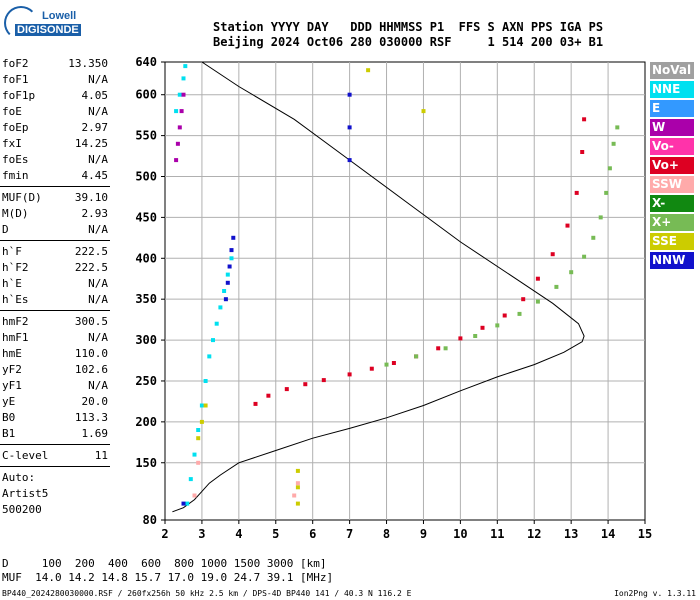 This screenshot has width=700, height=600. I want to click on param-name: yF2, so click(12, 369).